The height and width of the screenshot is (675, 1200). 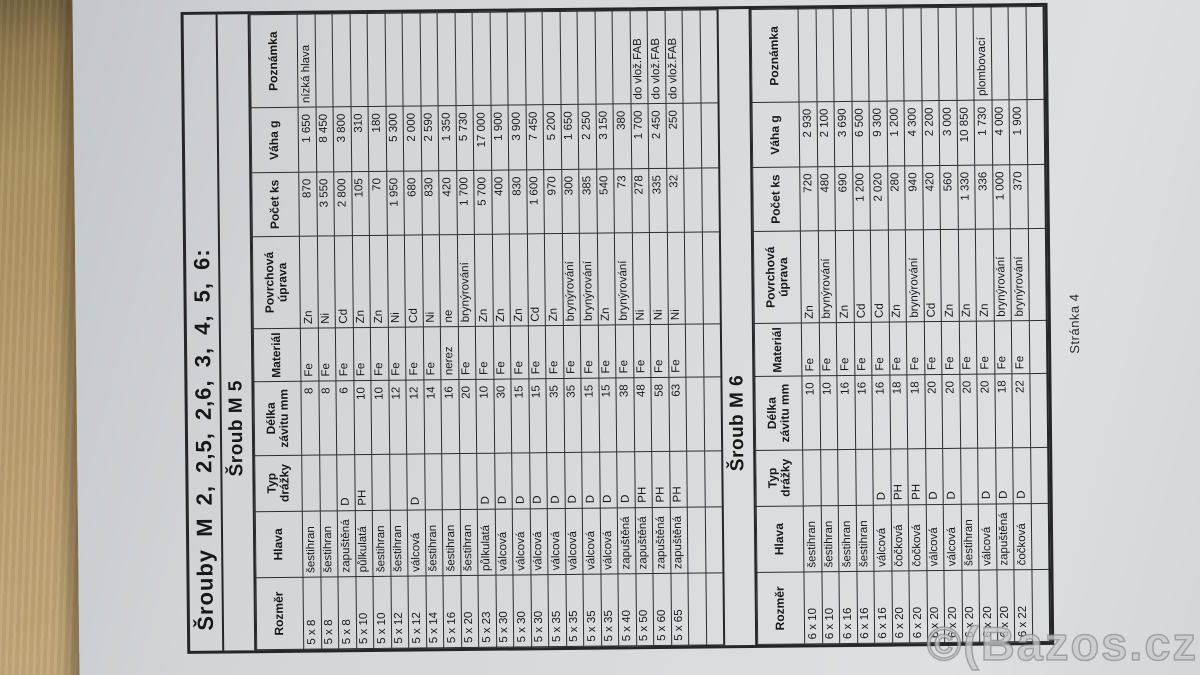 What do you see at coordinates (415, 416) in the screenshot?
I see `cell: 12` at bounding box center [415, 416].